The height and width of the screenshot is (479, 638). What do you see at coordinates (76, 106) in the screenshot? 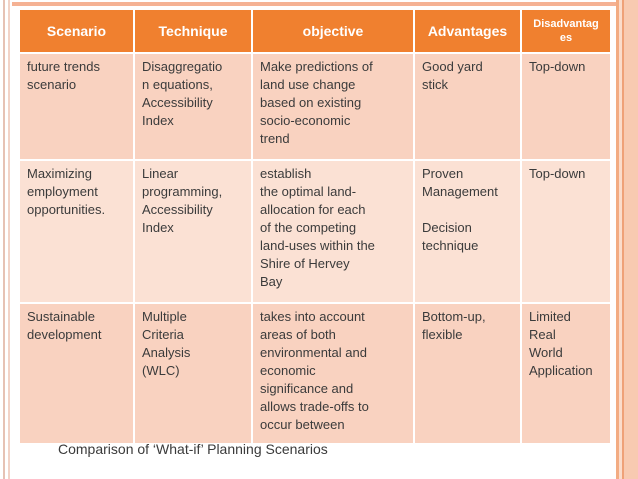
I see `cell-scenario: future trends scenario` at bounding box center [76, 106].